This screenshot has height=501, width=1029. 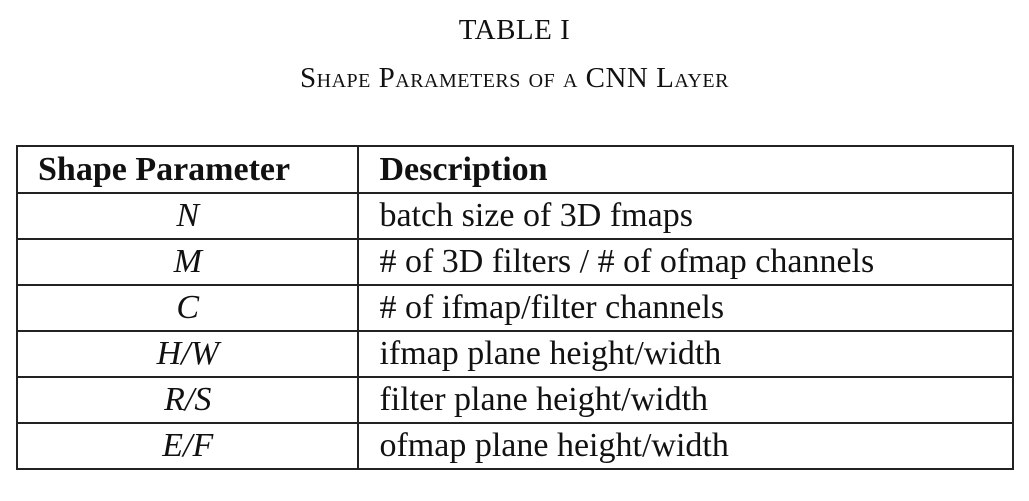 I want to click on header-description: Description, so click(x=685, y=169).